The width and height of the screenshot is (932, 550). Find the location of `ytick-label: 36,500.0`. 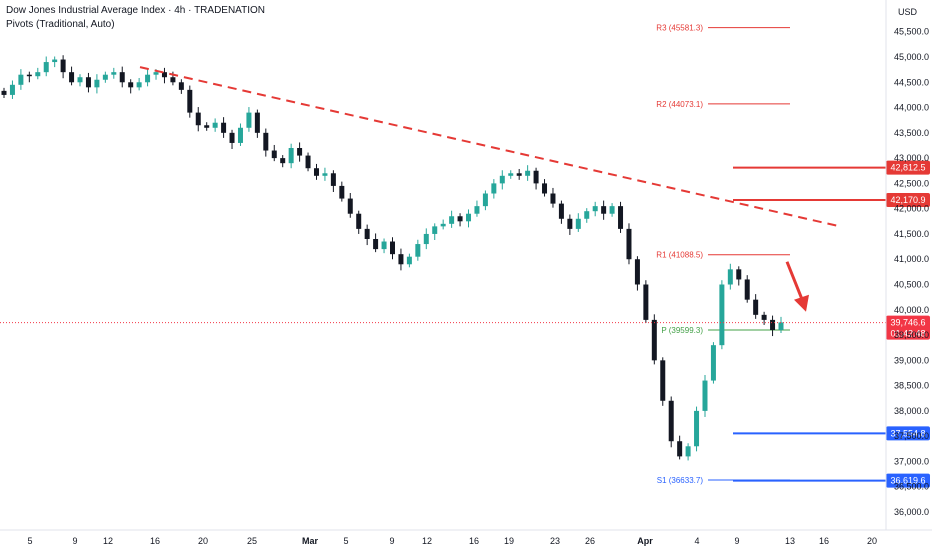

ytick-label: 36,500.0 is located at coordinates (911, 487).